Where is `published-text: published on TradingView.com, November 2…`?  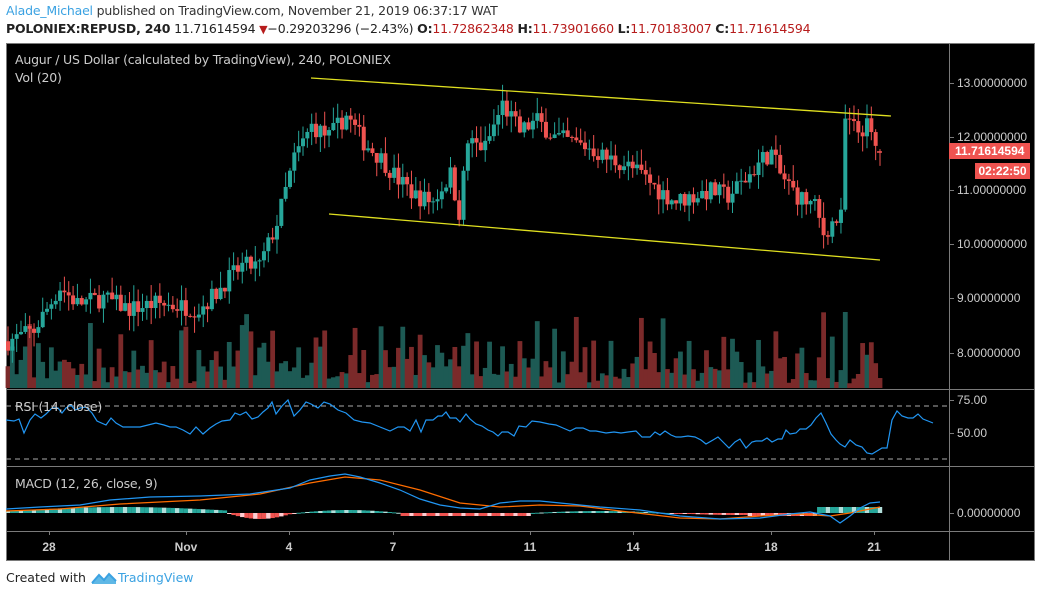 published-text: published on TradingView.com, November 2… is located at coordinates (297, 10).